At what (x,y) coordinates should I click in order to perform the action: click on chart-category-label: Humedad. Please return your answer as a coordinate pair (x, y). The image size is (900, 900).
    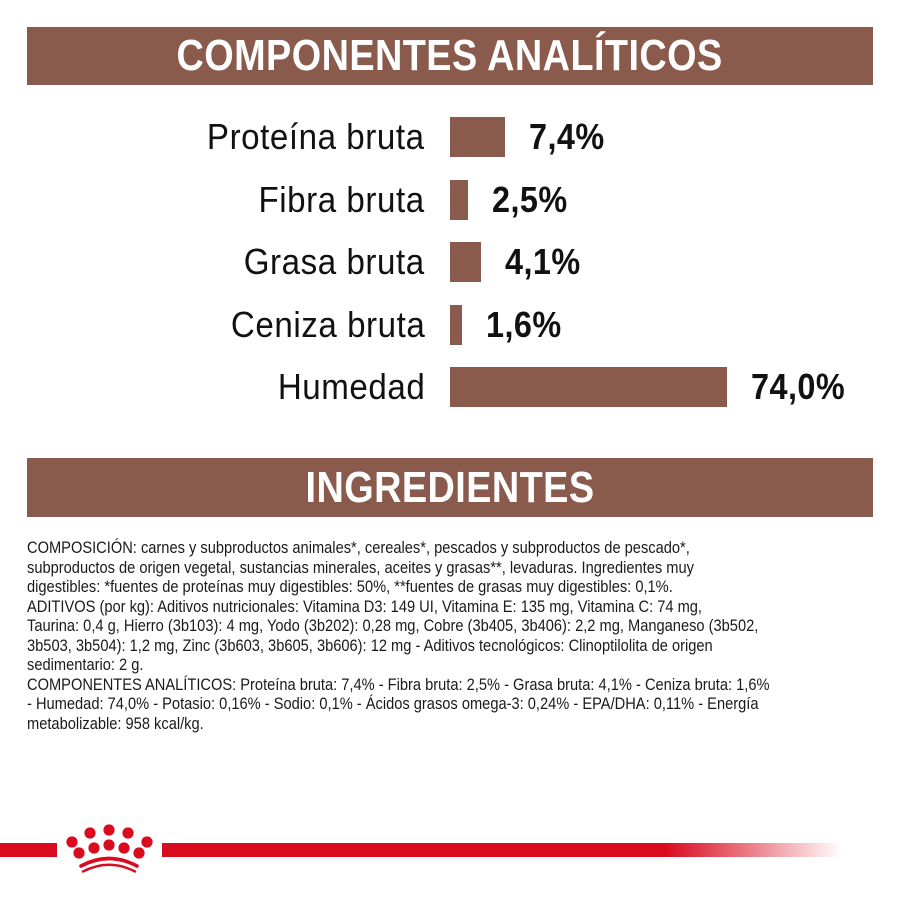
    Looking at the image, I should click on (351, 386).